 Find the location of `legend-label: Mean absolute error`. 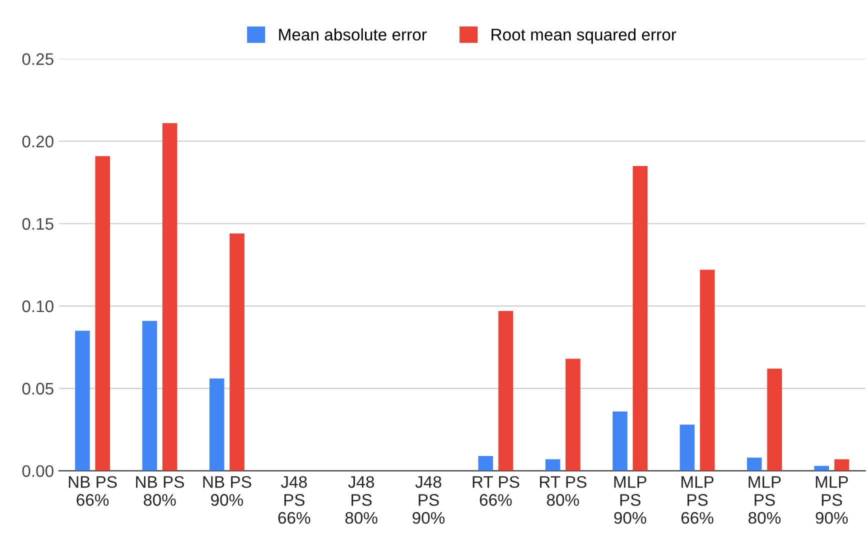

legend-label: Mean absolute error is located at coordinates (353, 34).